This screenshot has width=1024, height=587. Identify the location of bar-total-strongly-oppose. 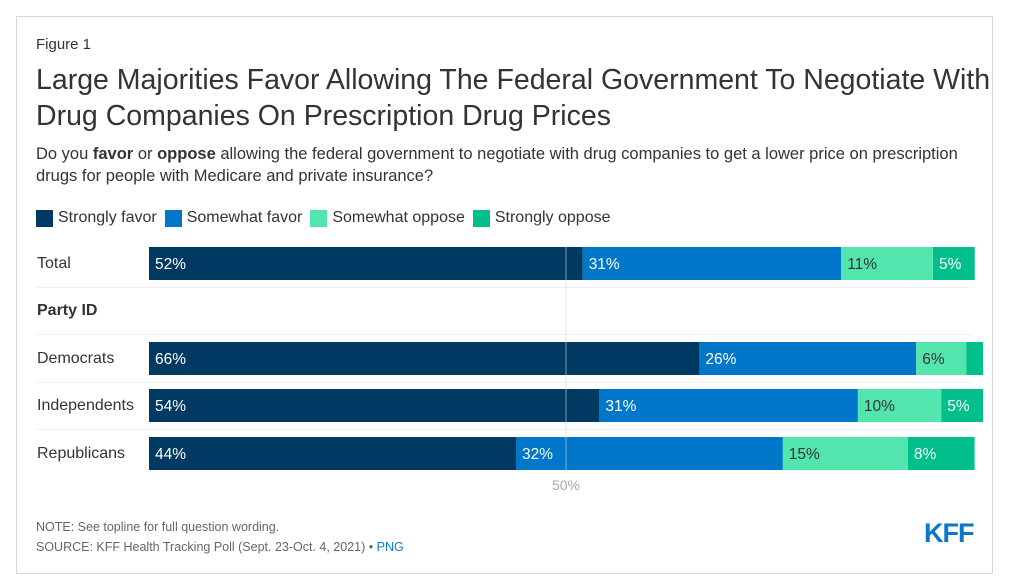
(954, 263).